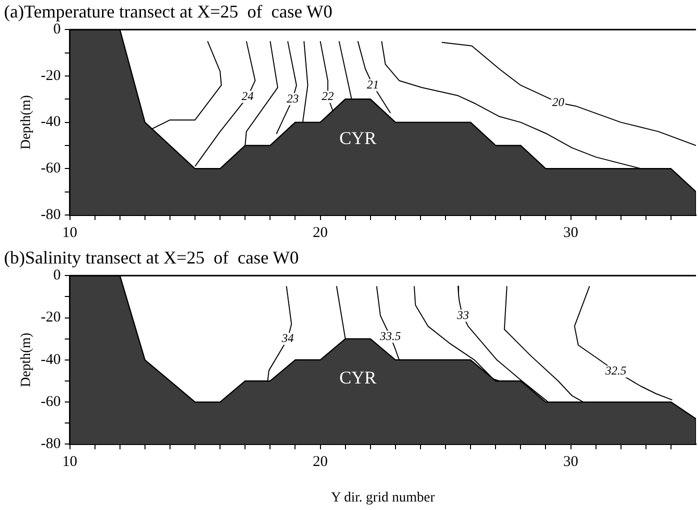 The image size is (698, 510). I want to click on series-label: 24, so click(248, 95).